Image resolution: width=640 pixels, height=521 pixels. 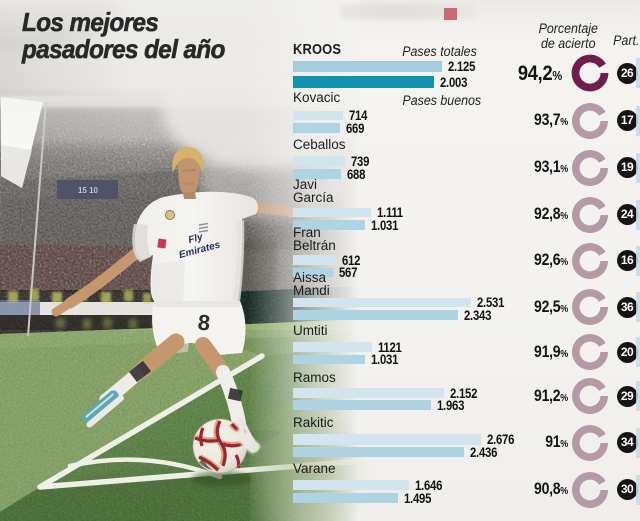 What do you see at coordinates (204, 323) in the screenshot?
I see `svg-text: 8` at bounding box center [204, 323].